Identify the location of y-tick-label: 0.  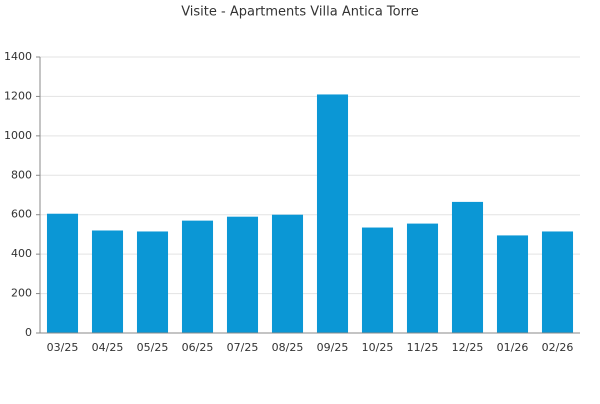
(28, 332).